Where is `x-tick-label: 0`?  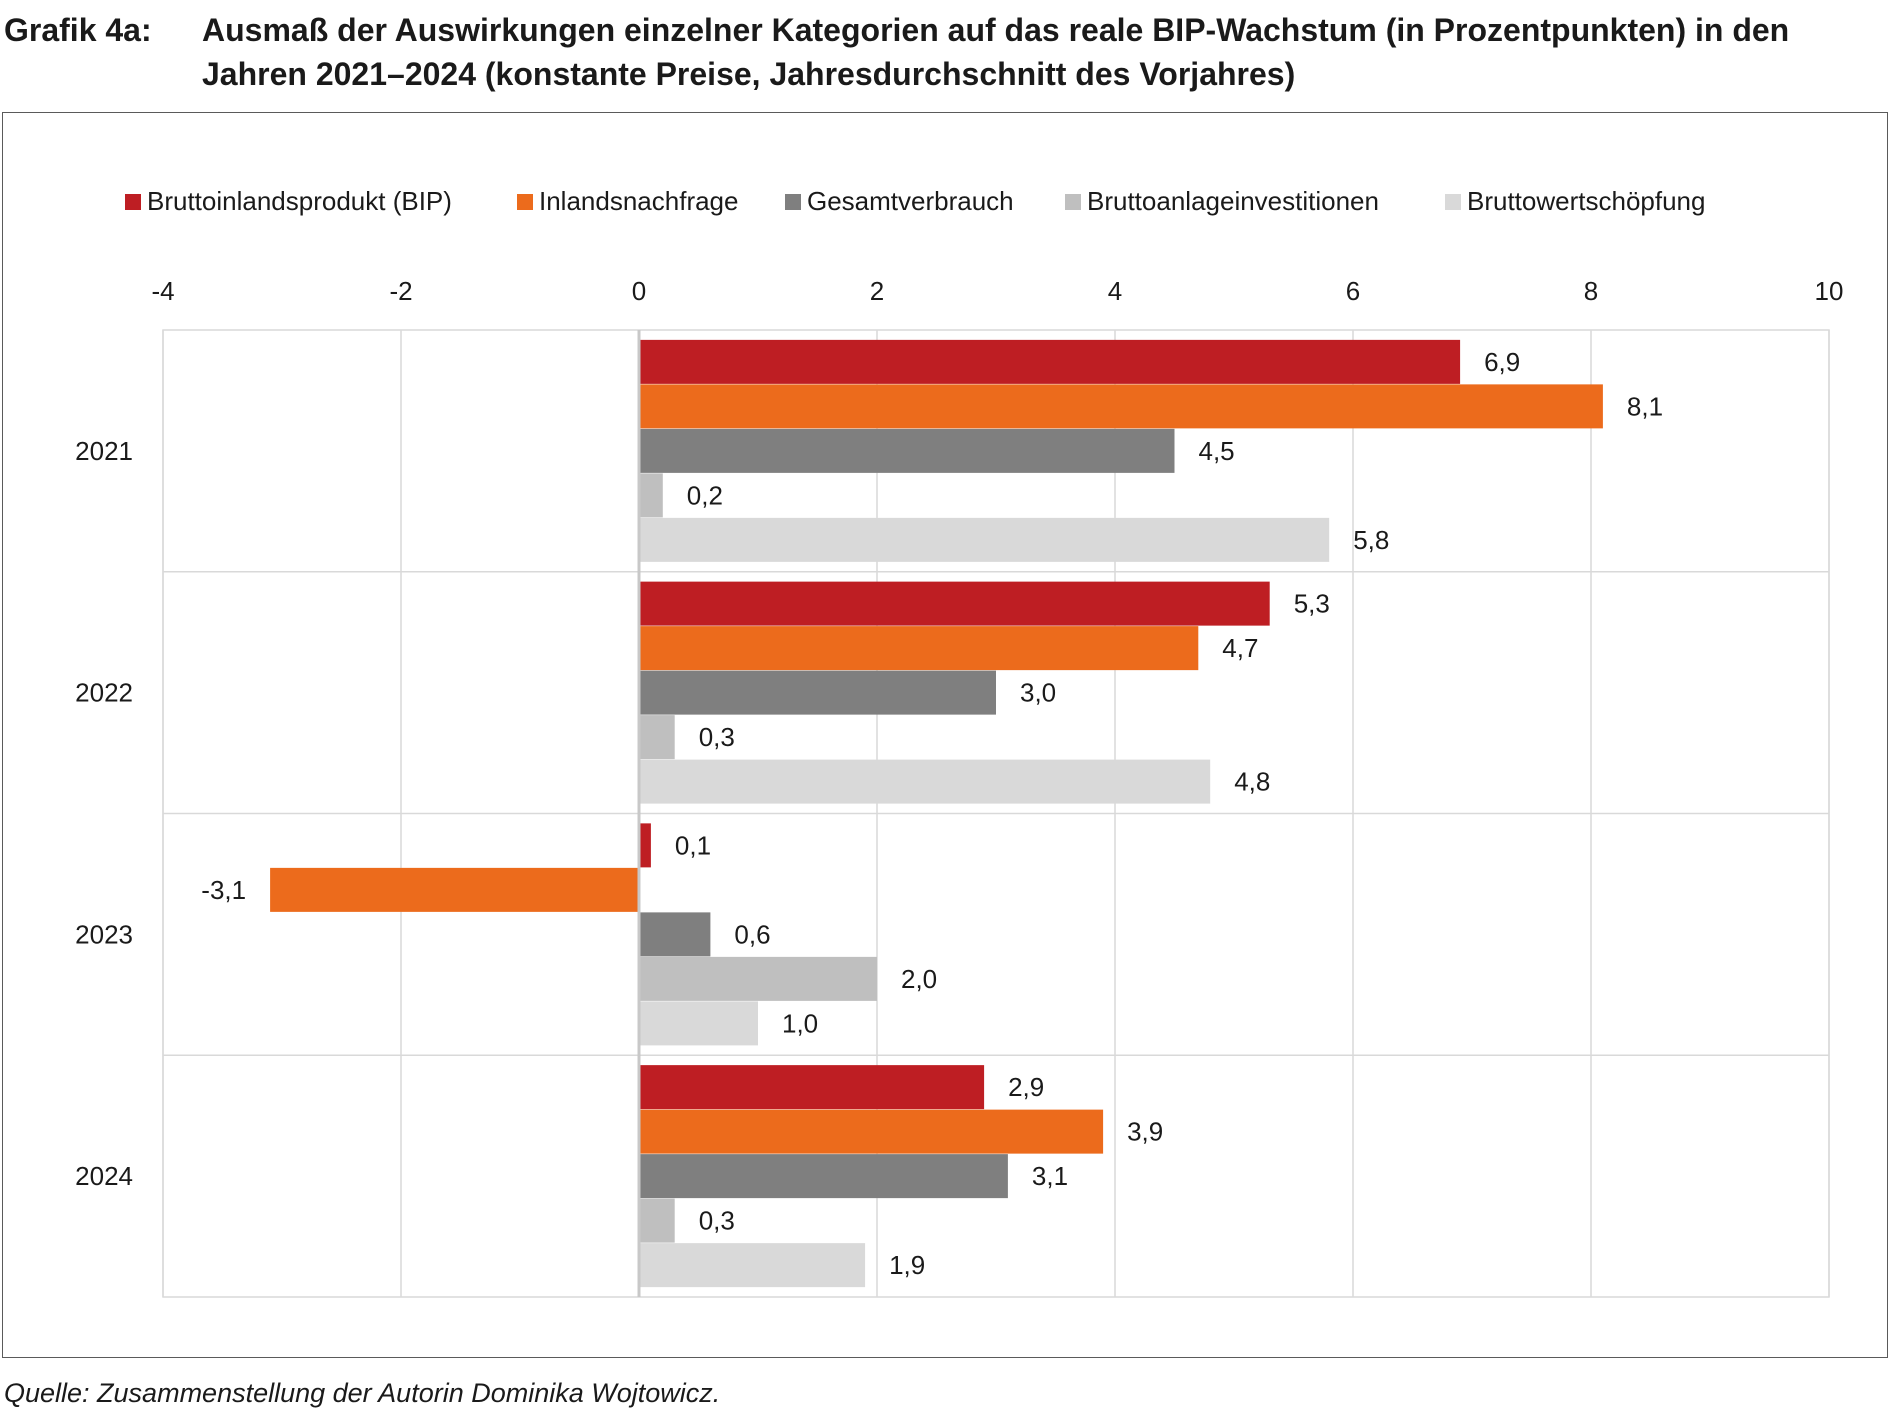
x-tick-label: 0 is located at coordinates (639, 291).